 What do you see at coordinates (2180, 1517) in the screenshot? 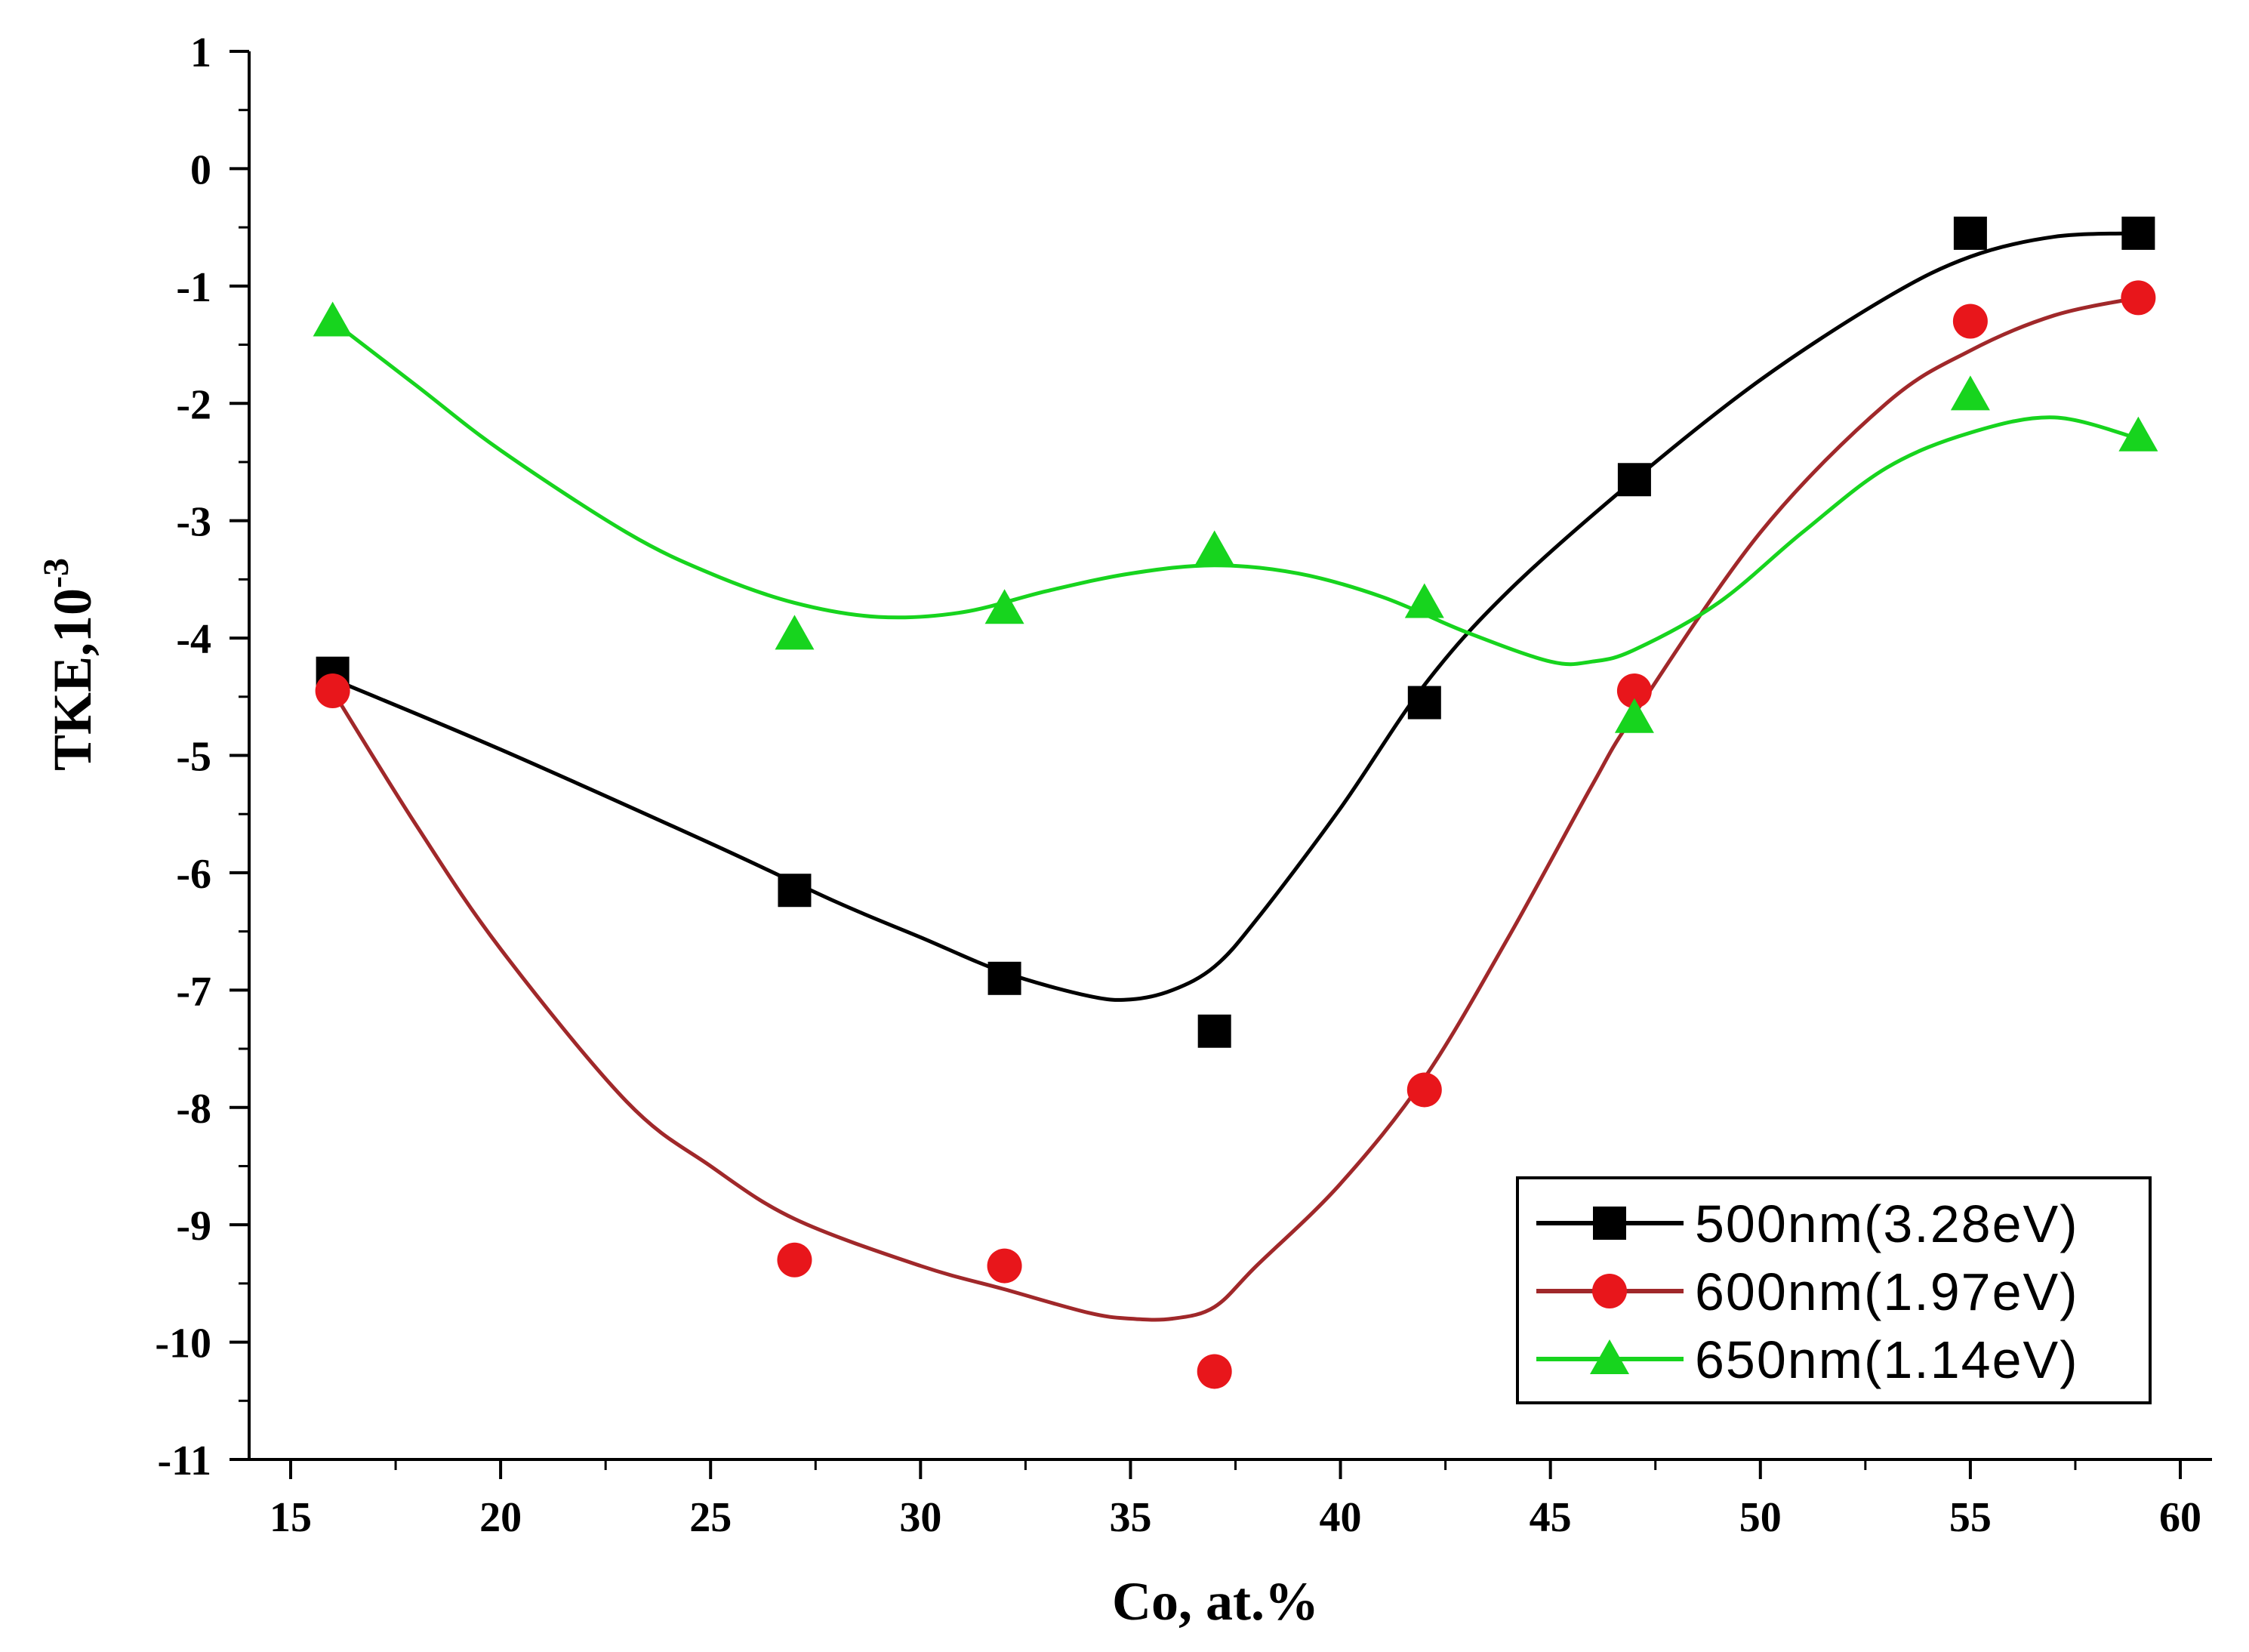
I see `x-tick-label: 60` at bounding box center [2180, 1517].